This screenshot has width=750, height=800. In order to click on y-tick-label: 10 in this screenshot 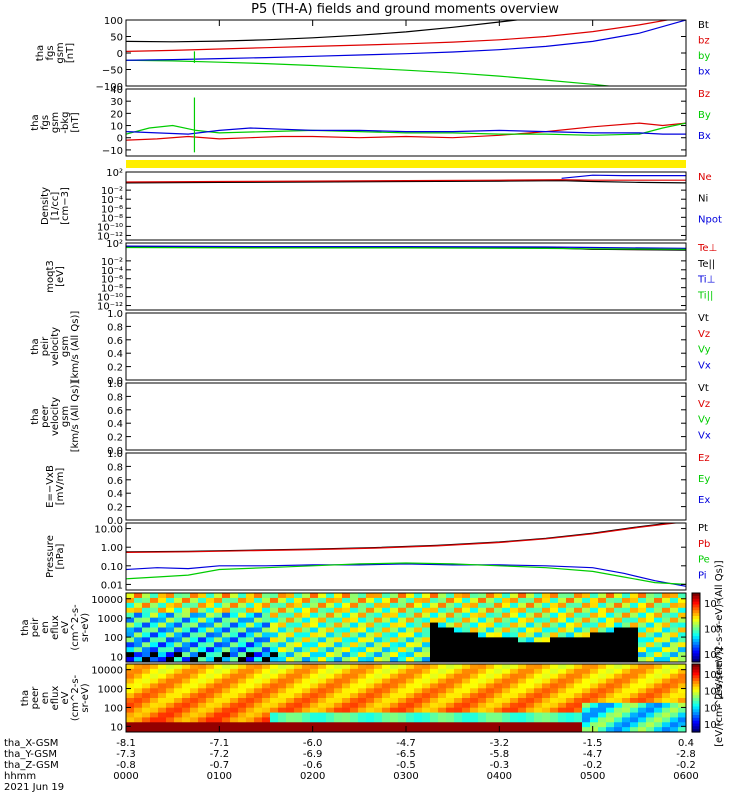, I will do `click(116, 727)`.